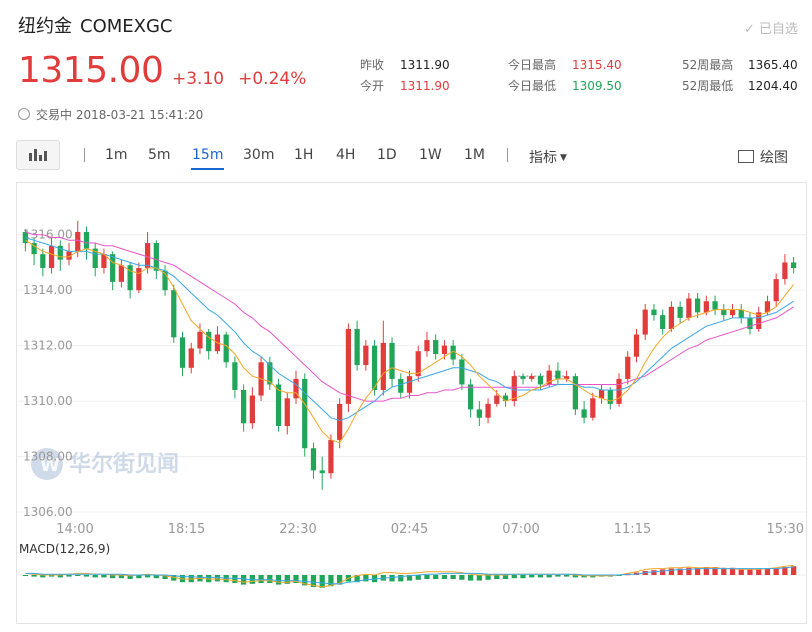  I want to click on stat-value: 1315.40, so click(597, 65).